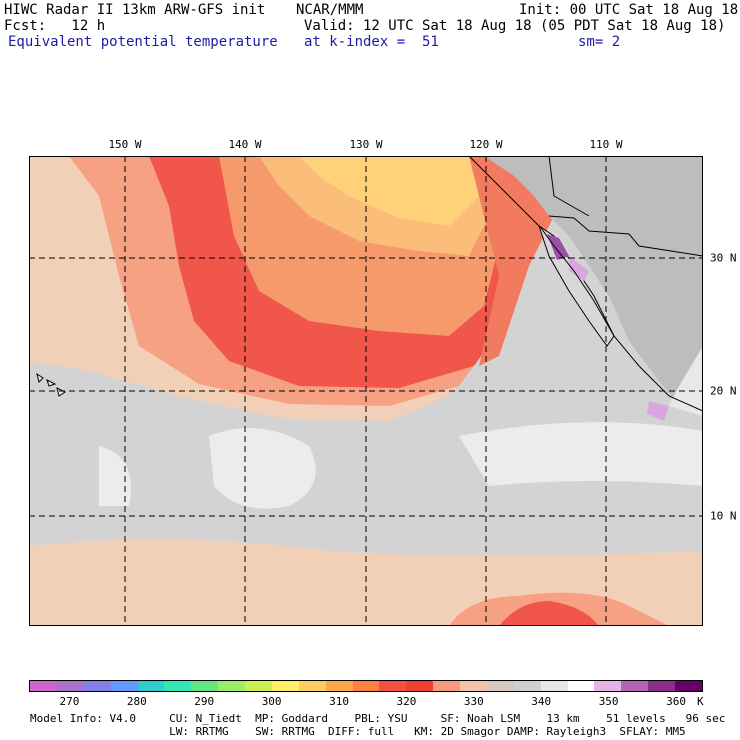 The width and height of the screenshot is (740, 740). What do you see at coordinates (271, 701) in the screenshot?
I see `colorbar-tick-label: 300` at bounding box center [271, 701].